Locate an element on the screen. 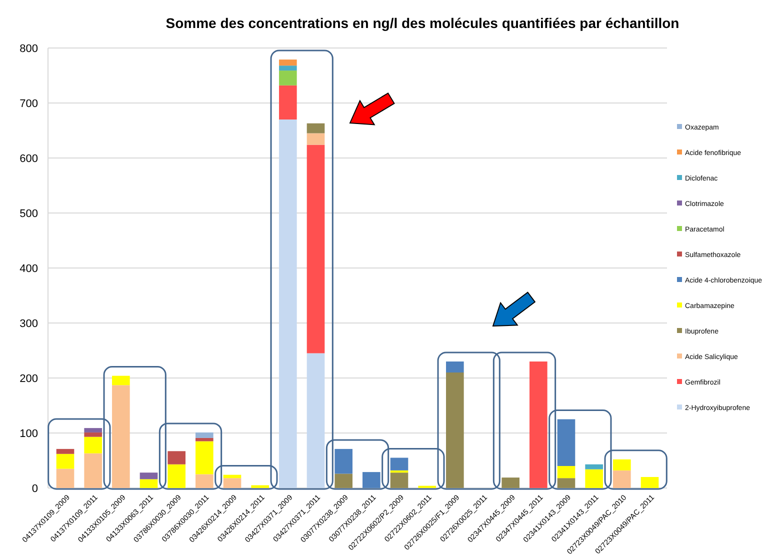 This screenshot has width=777, height=557. y-tick-label: 200 is located at coordinates (29, 378).